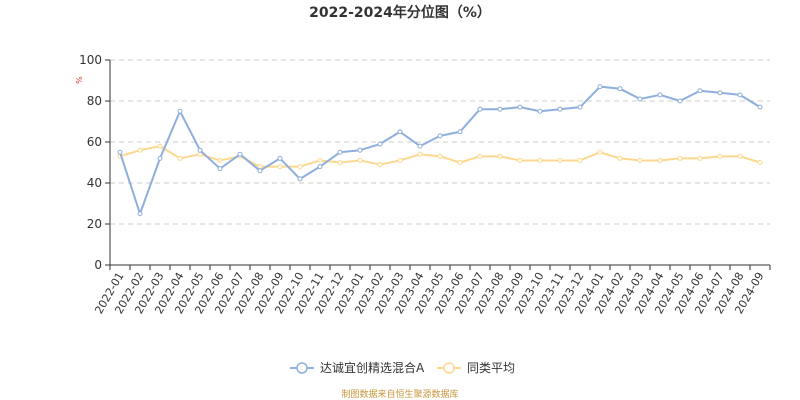 This screenshot has height=400, width=800. I want to click on legend-item-1: 同类平均, so click(476, 368).